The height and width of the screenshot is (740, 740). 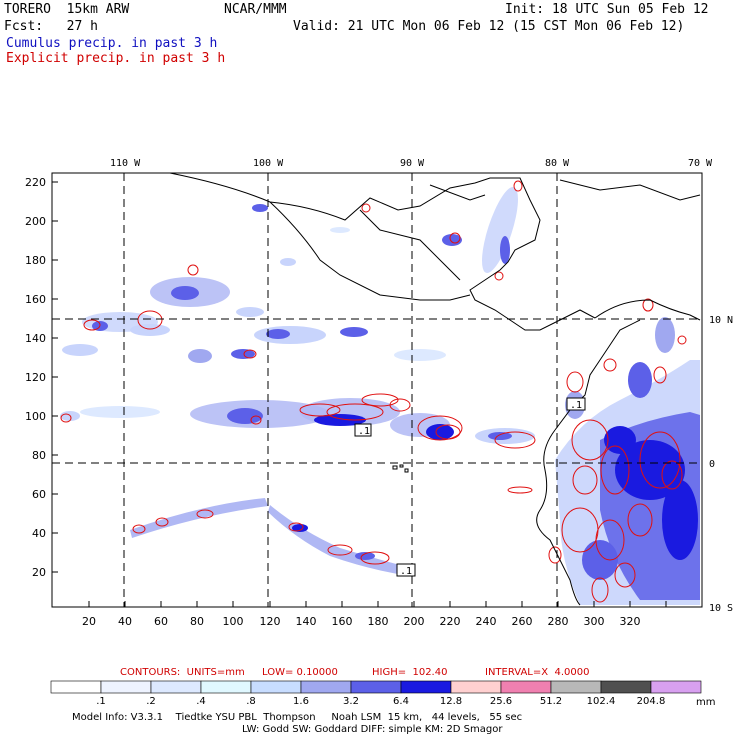 I want to click on lat-labels: 10 N 0 10 S, so click(x=721, y=464).